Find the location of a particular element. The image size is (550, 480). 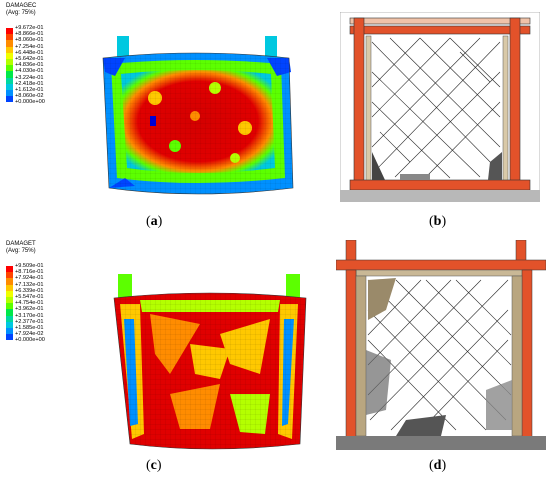

legend-value: +8.716e-01 is located at coordinates (29, 272).